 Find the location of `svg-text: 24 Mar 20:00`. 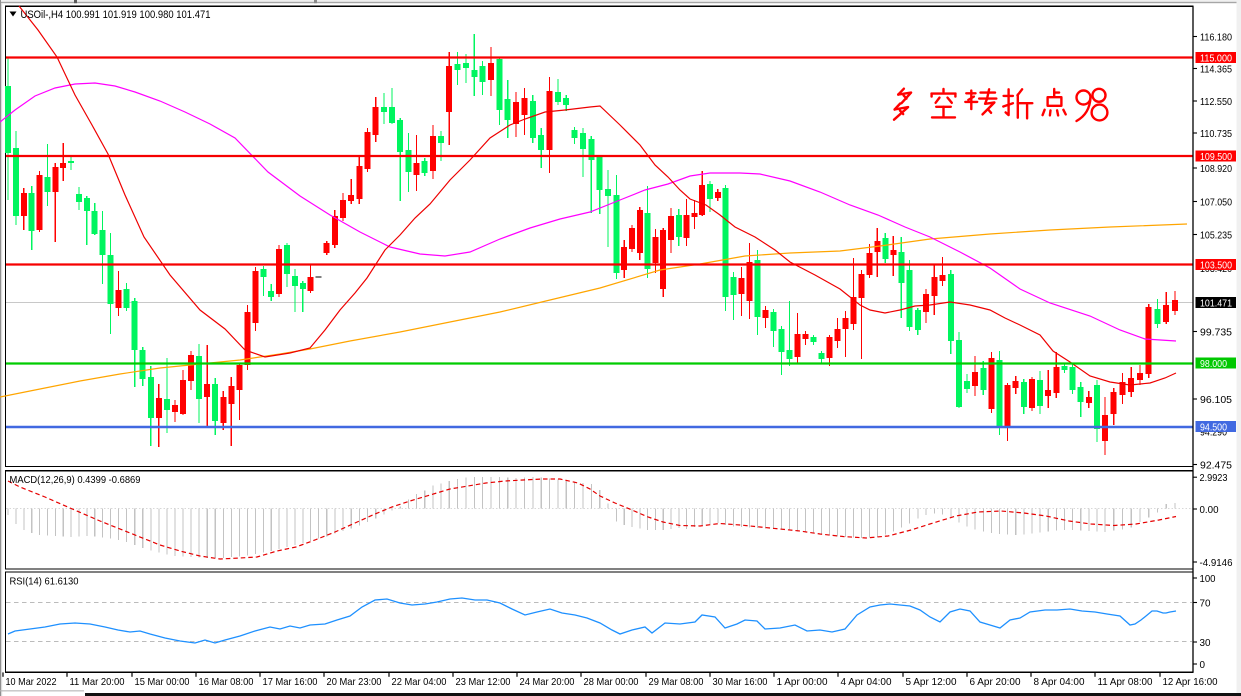

svg-text: 24 Mar 20:00 is located at coordinates (547, 682).